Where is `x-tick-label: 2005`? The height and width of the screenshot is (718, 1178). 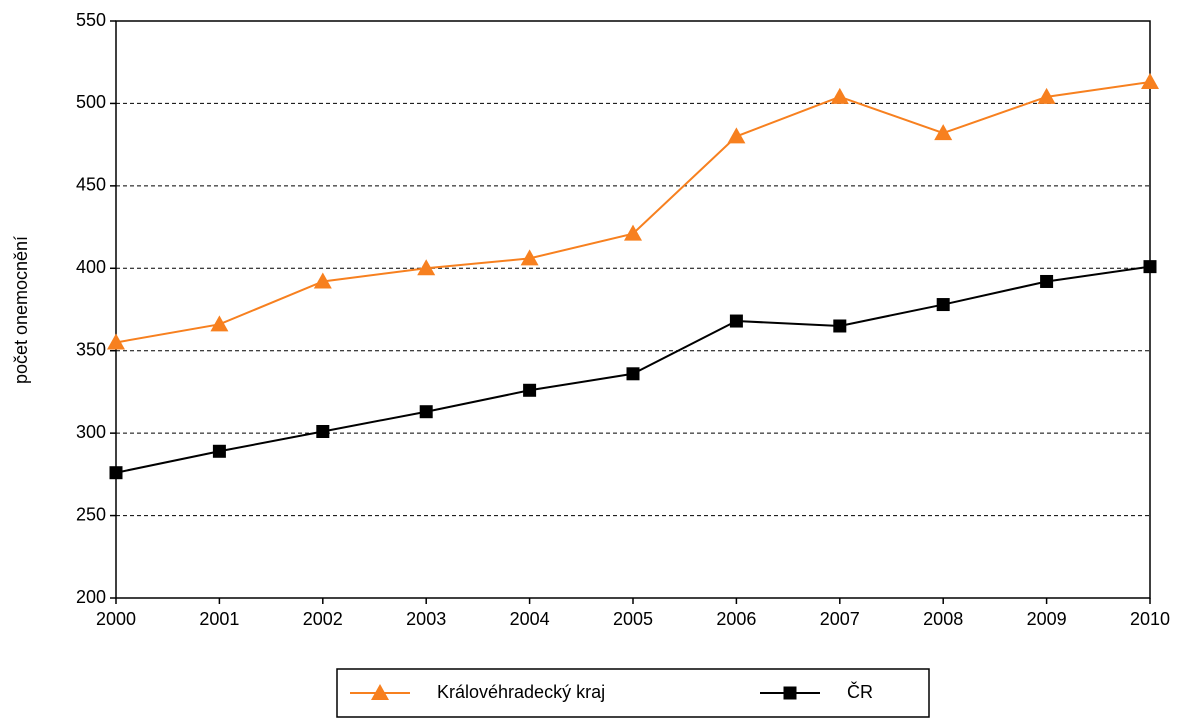
x-tick-label: 2005 is located at coordinates (633, 619).